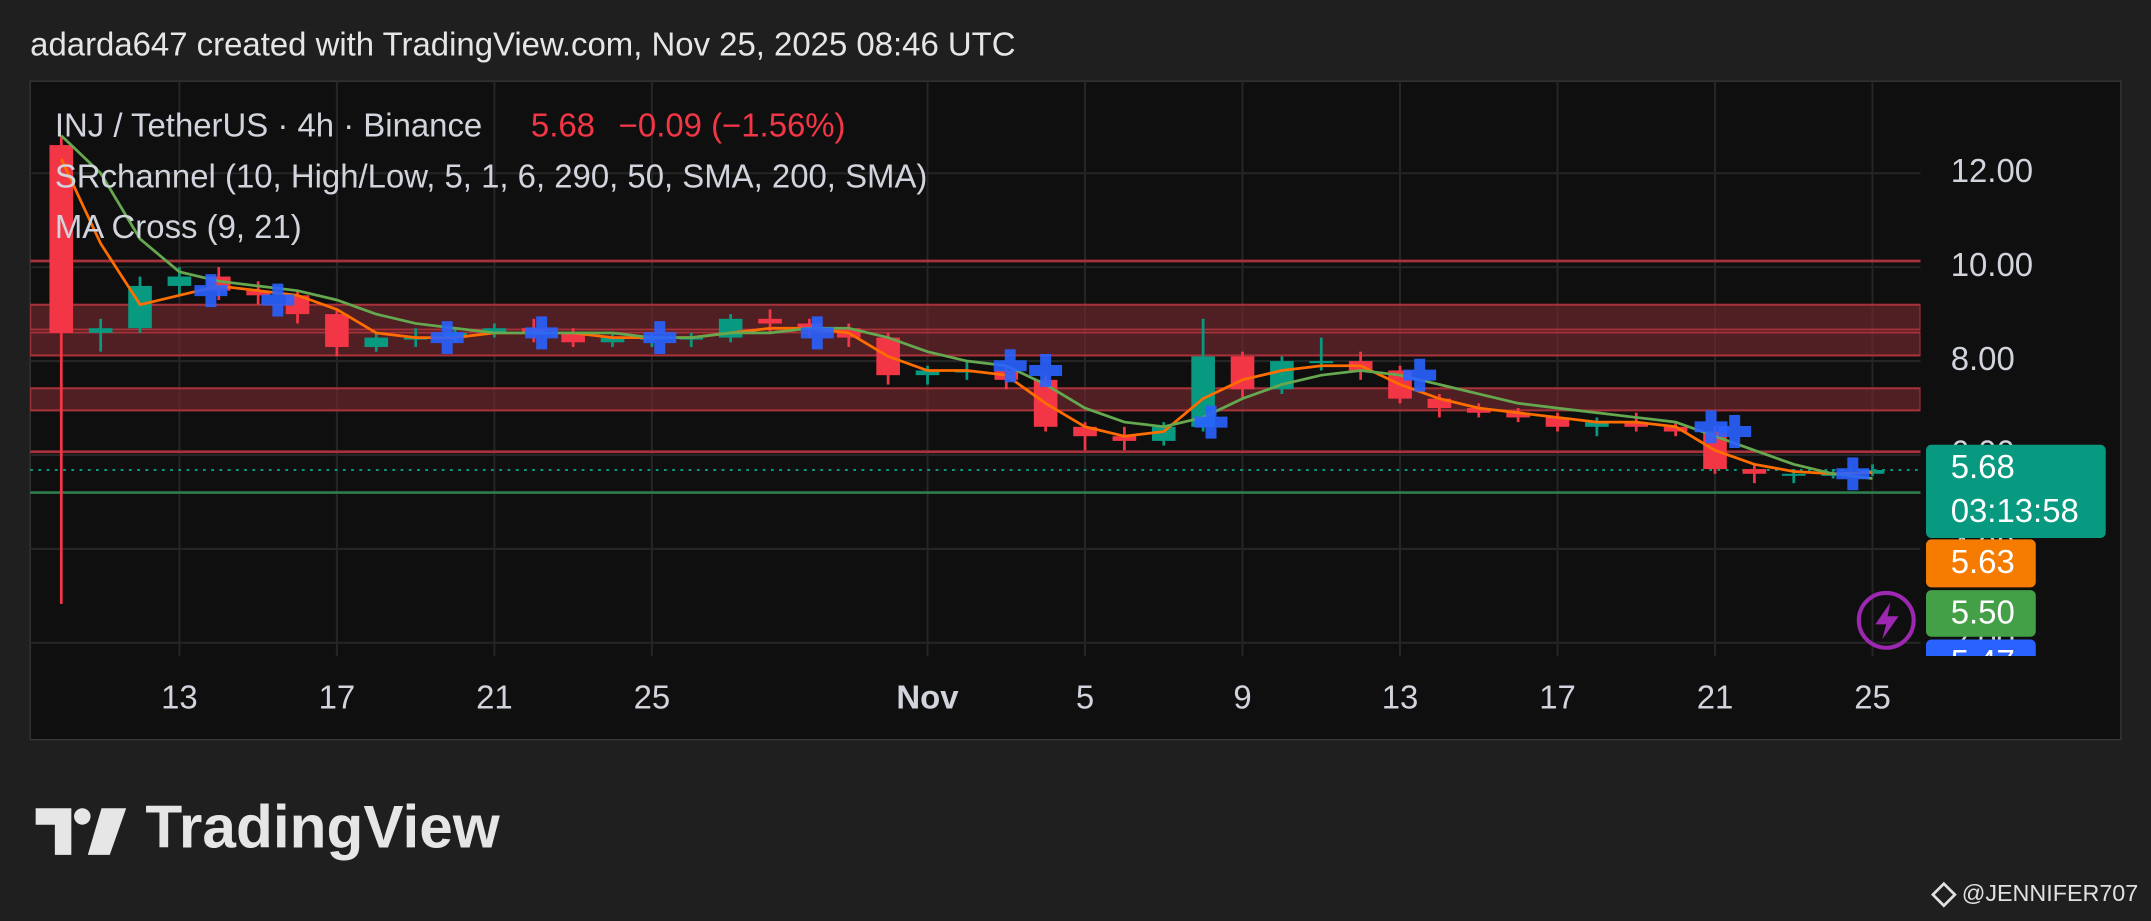  What do you see at coordinates (178, 226) in the screenshot?
I see `indicator: MA Cross (9, 21)` at bounding box center [178, 226].